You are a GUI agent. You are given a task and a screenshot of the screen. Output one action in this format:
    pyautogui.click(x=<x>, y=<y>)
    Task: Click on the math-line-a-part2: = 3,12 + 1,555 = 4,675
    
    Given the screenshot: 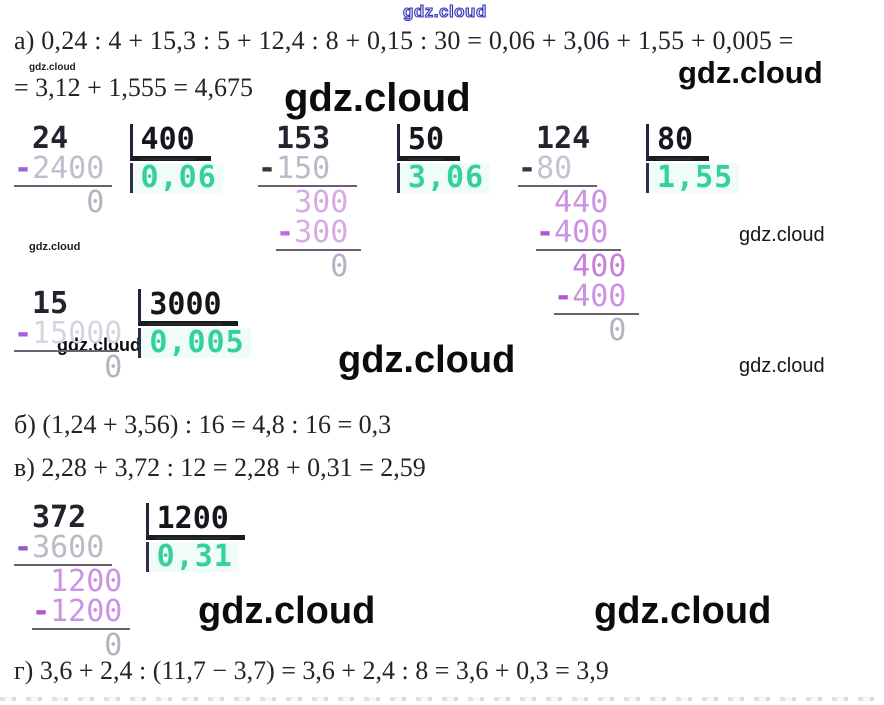 What is the action you would take?
    pyautogui.click(x=133, y=87)
    